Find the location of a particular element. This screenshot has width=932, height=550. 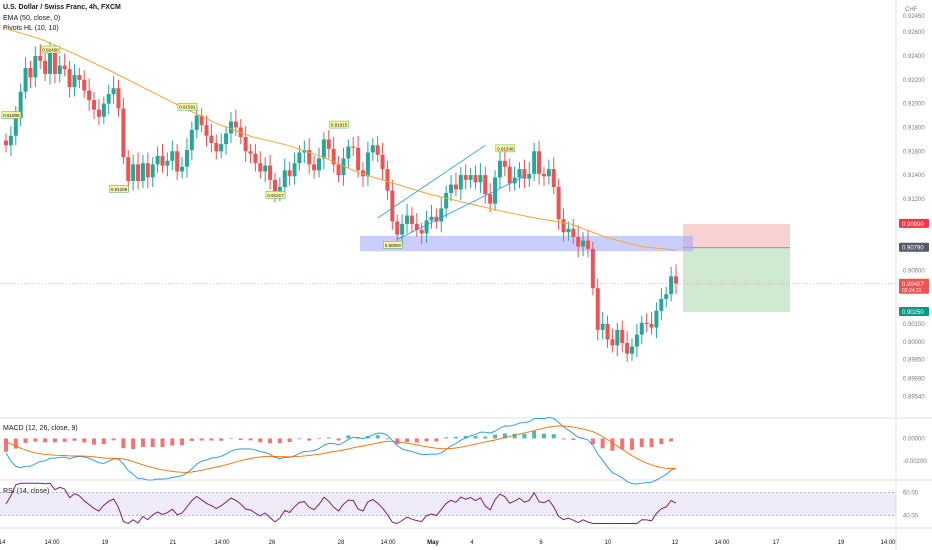

ema-indicator-label: EMA (50, close, 0) is located at coordinates (32, 18).